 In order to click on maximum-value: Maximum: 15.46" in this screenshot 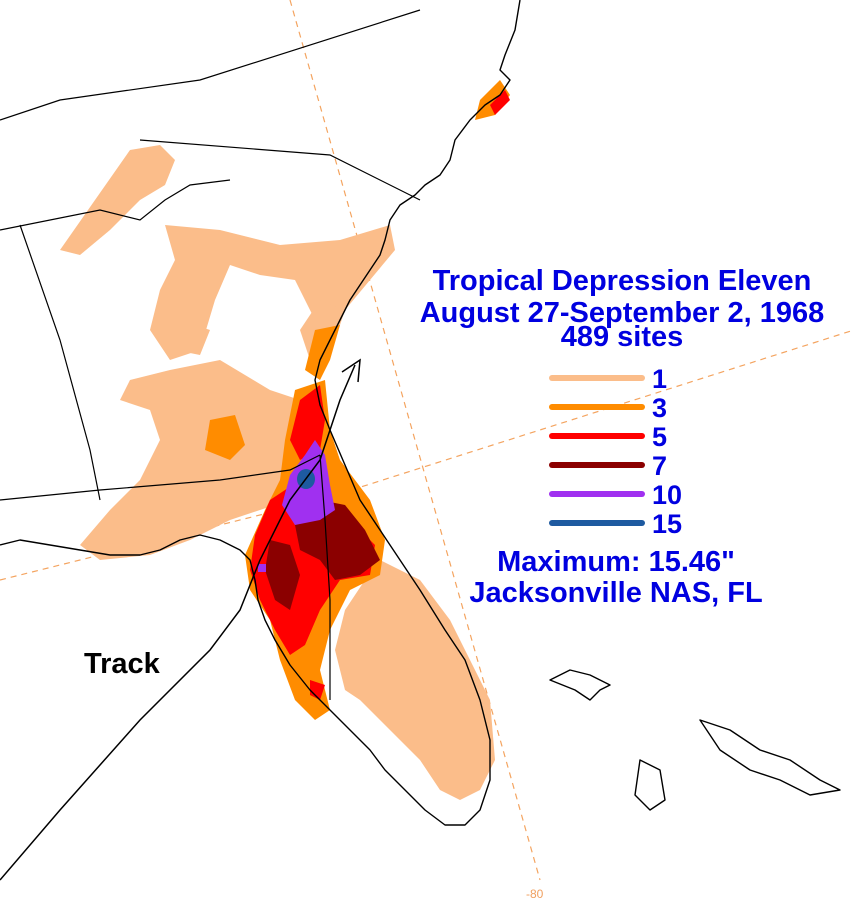, I will do `click(616, 562)`.